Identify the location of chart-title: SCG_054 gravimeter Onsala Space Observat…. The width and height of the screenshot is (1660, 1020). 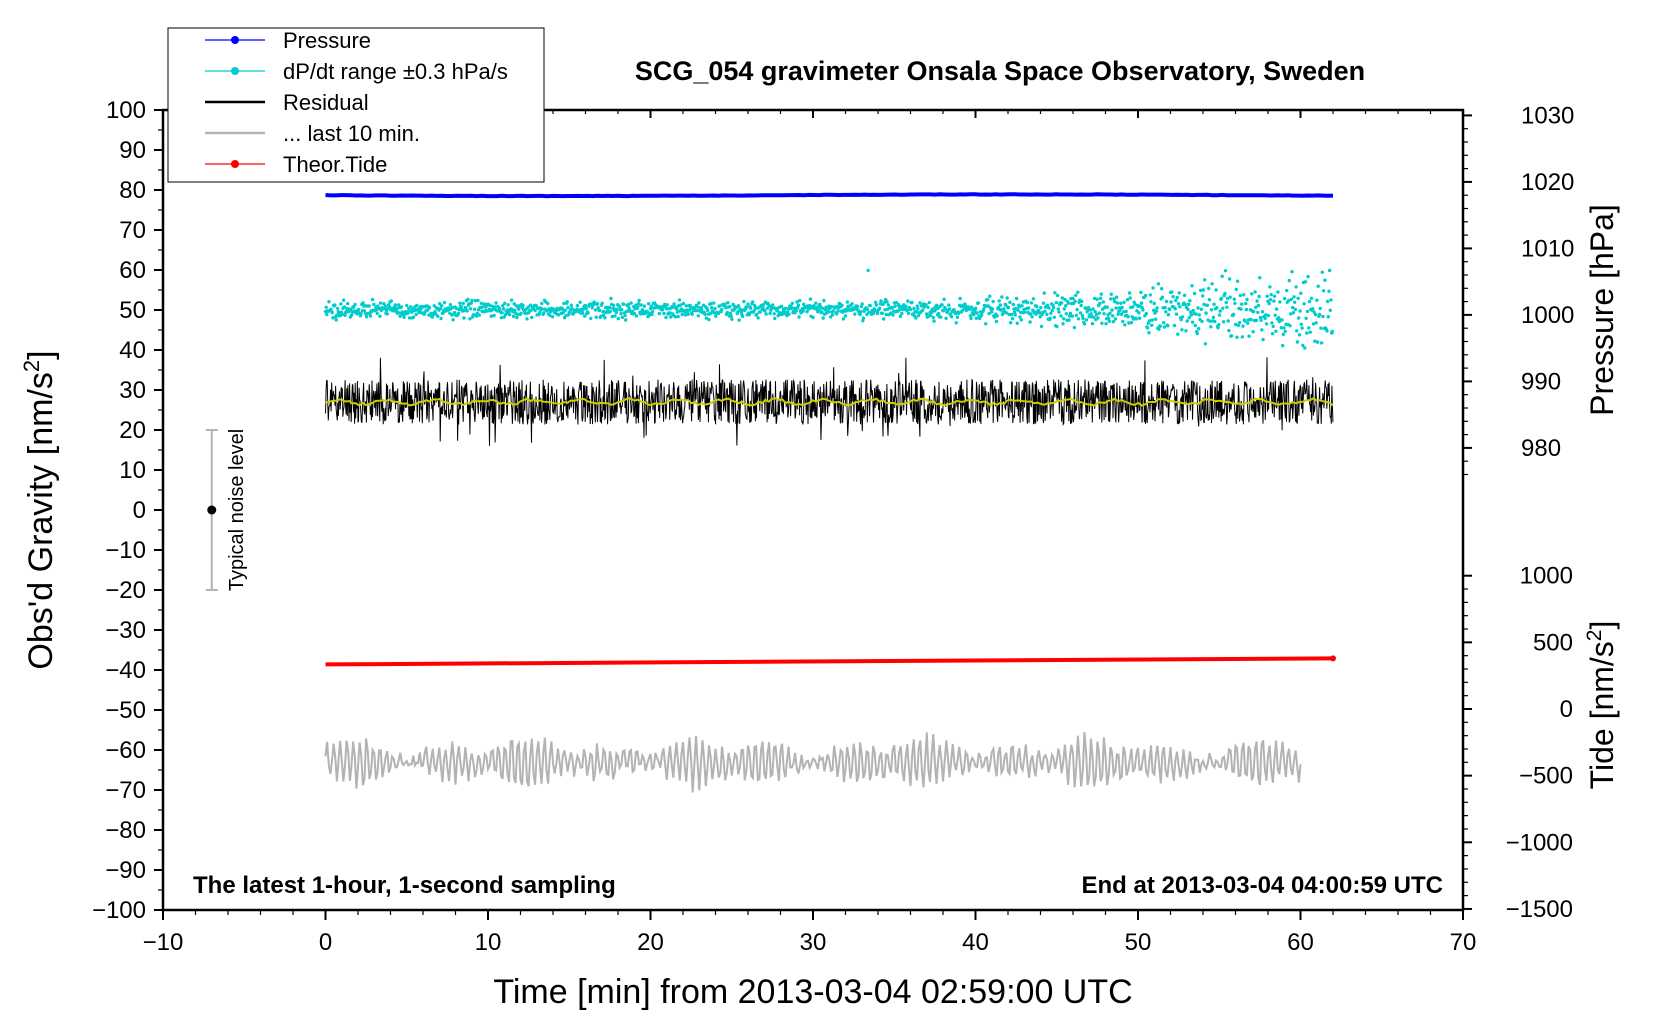
(1000, 71).